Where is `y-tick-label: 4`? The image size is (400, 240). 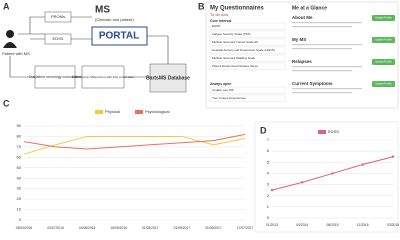
y-tick-label: 4 is located at coordinates (268, 172).